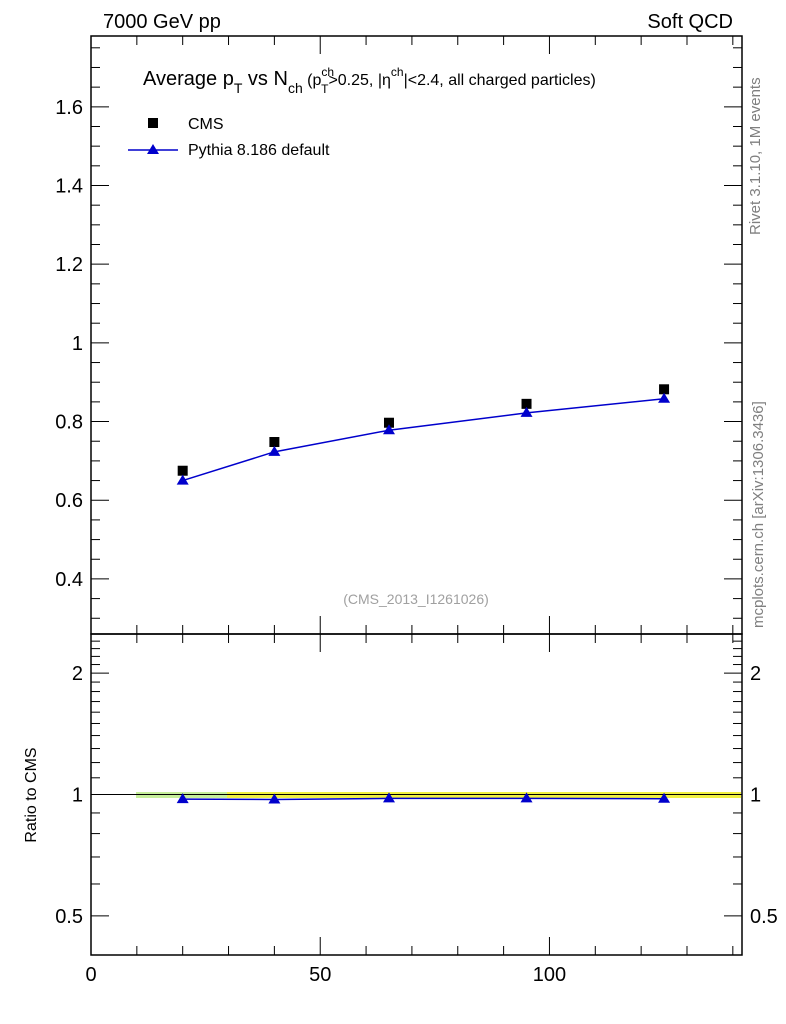  I want to click on main-series-layer, so click(423, 434).